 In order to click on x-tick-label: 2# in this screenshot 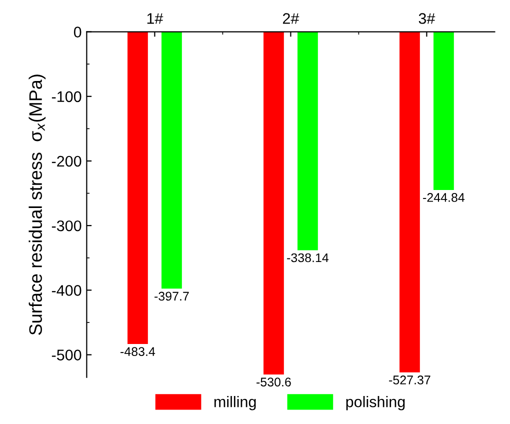, I will do `click(291, 18)`.